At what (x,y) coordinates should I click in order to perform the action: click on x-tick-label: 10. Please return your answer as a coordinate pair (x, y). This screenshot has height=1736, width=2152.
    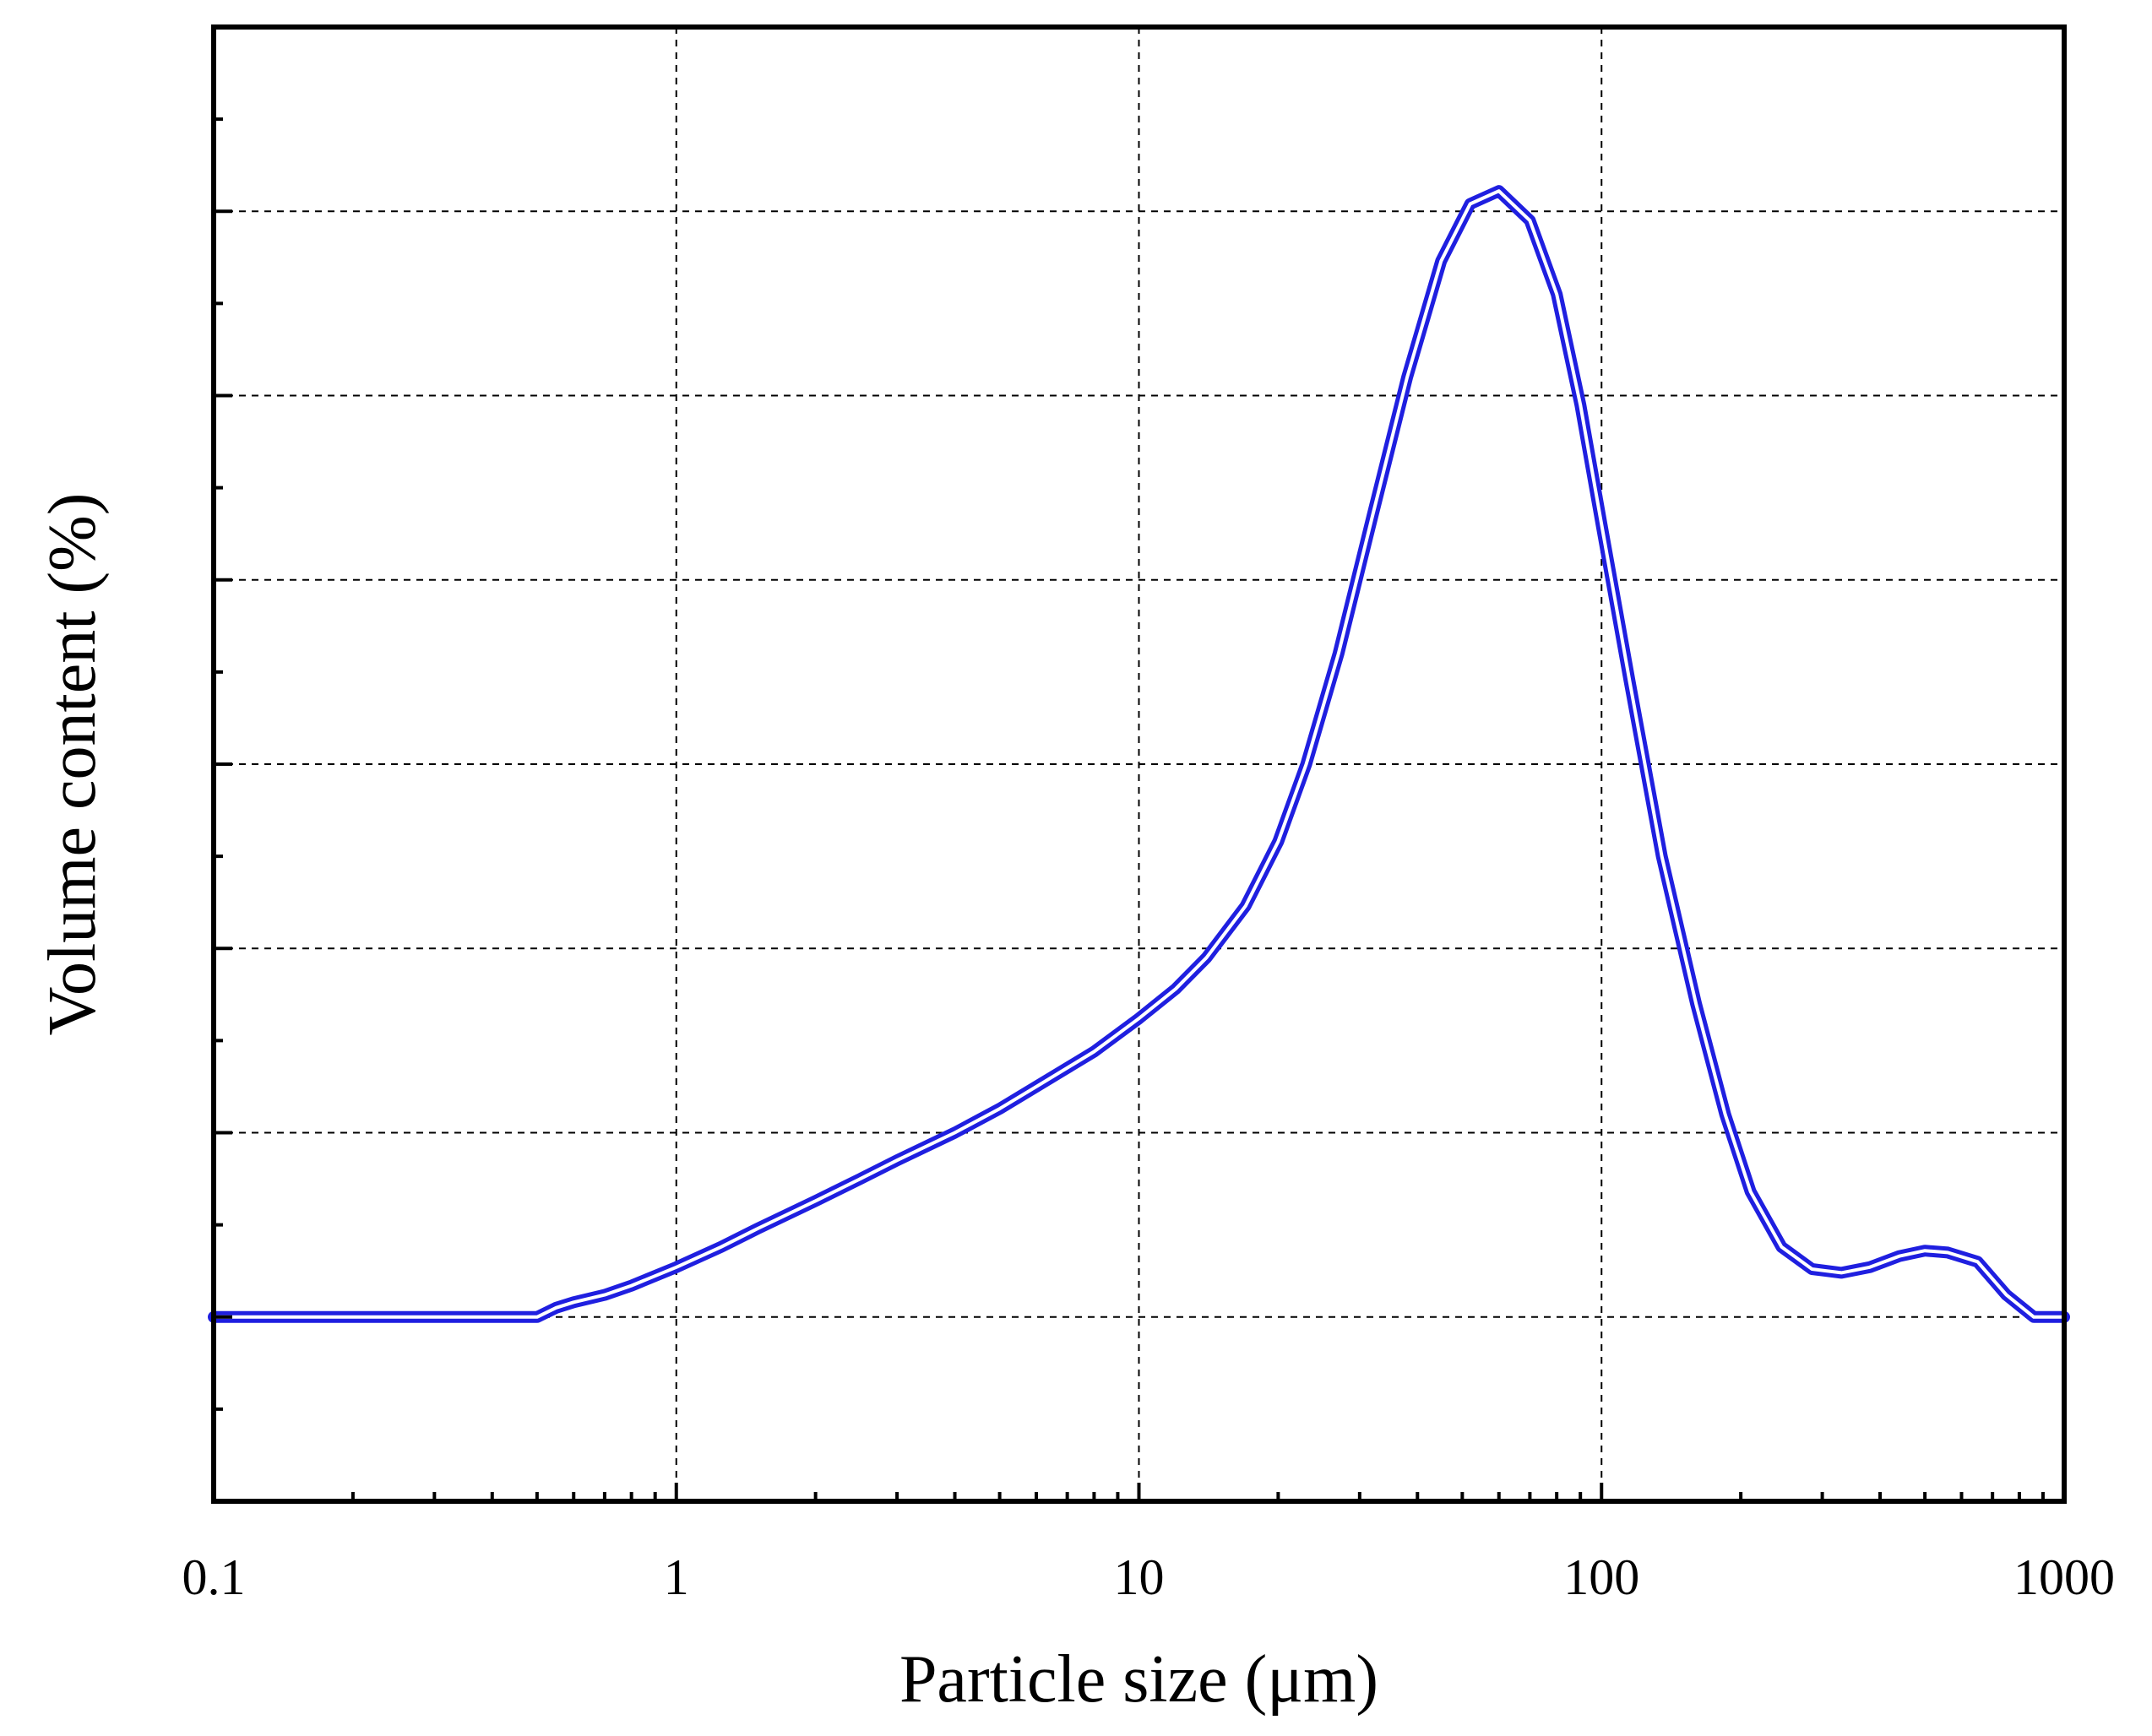
    Looking at the image, I should click on (1139, 1577).